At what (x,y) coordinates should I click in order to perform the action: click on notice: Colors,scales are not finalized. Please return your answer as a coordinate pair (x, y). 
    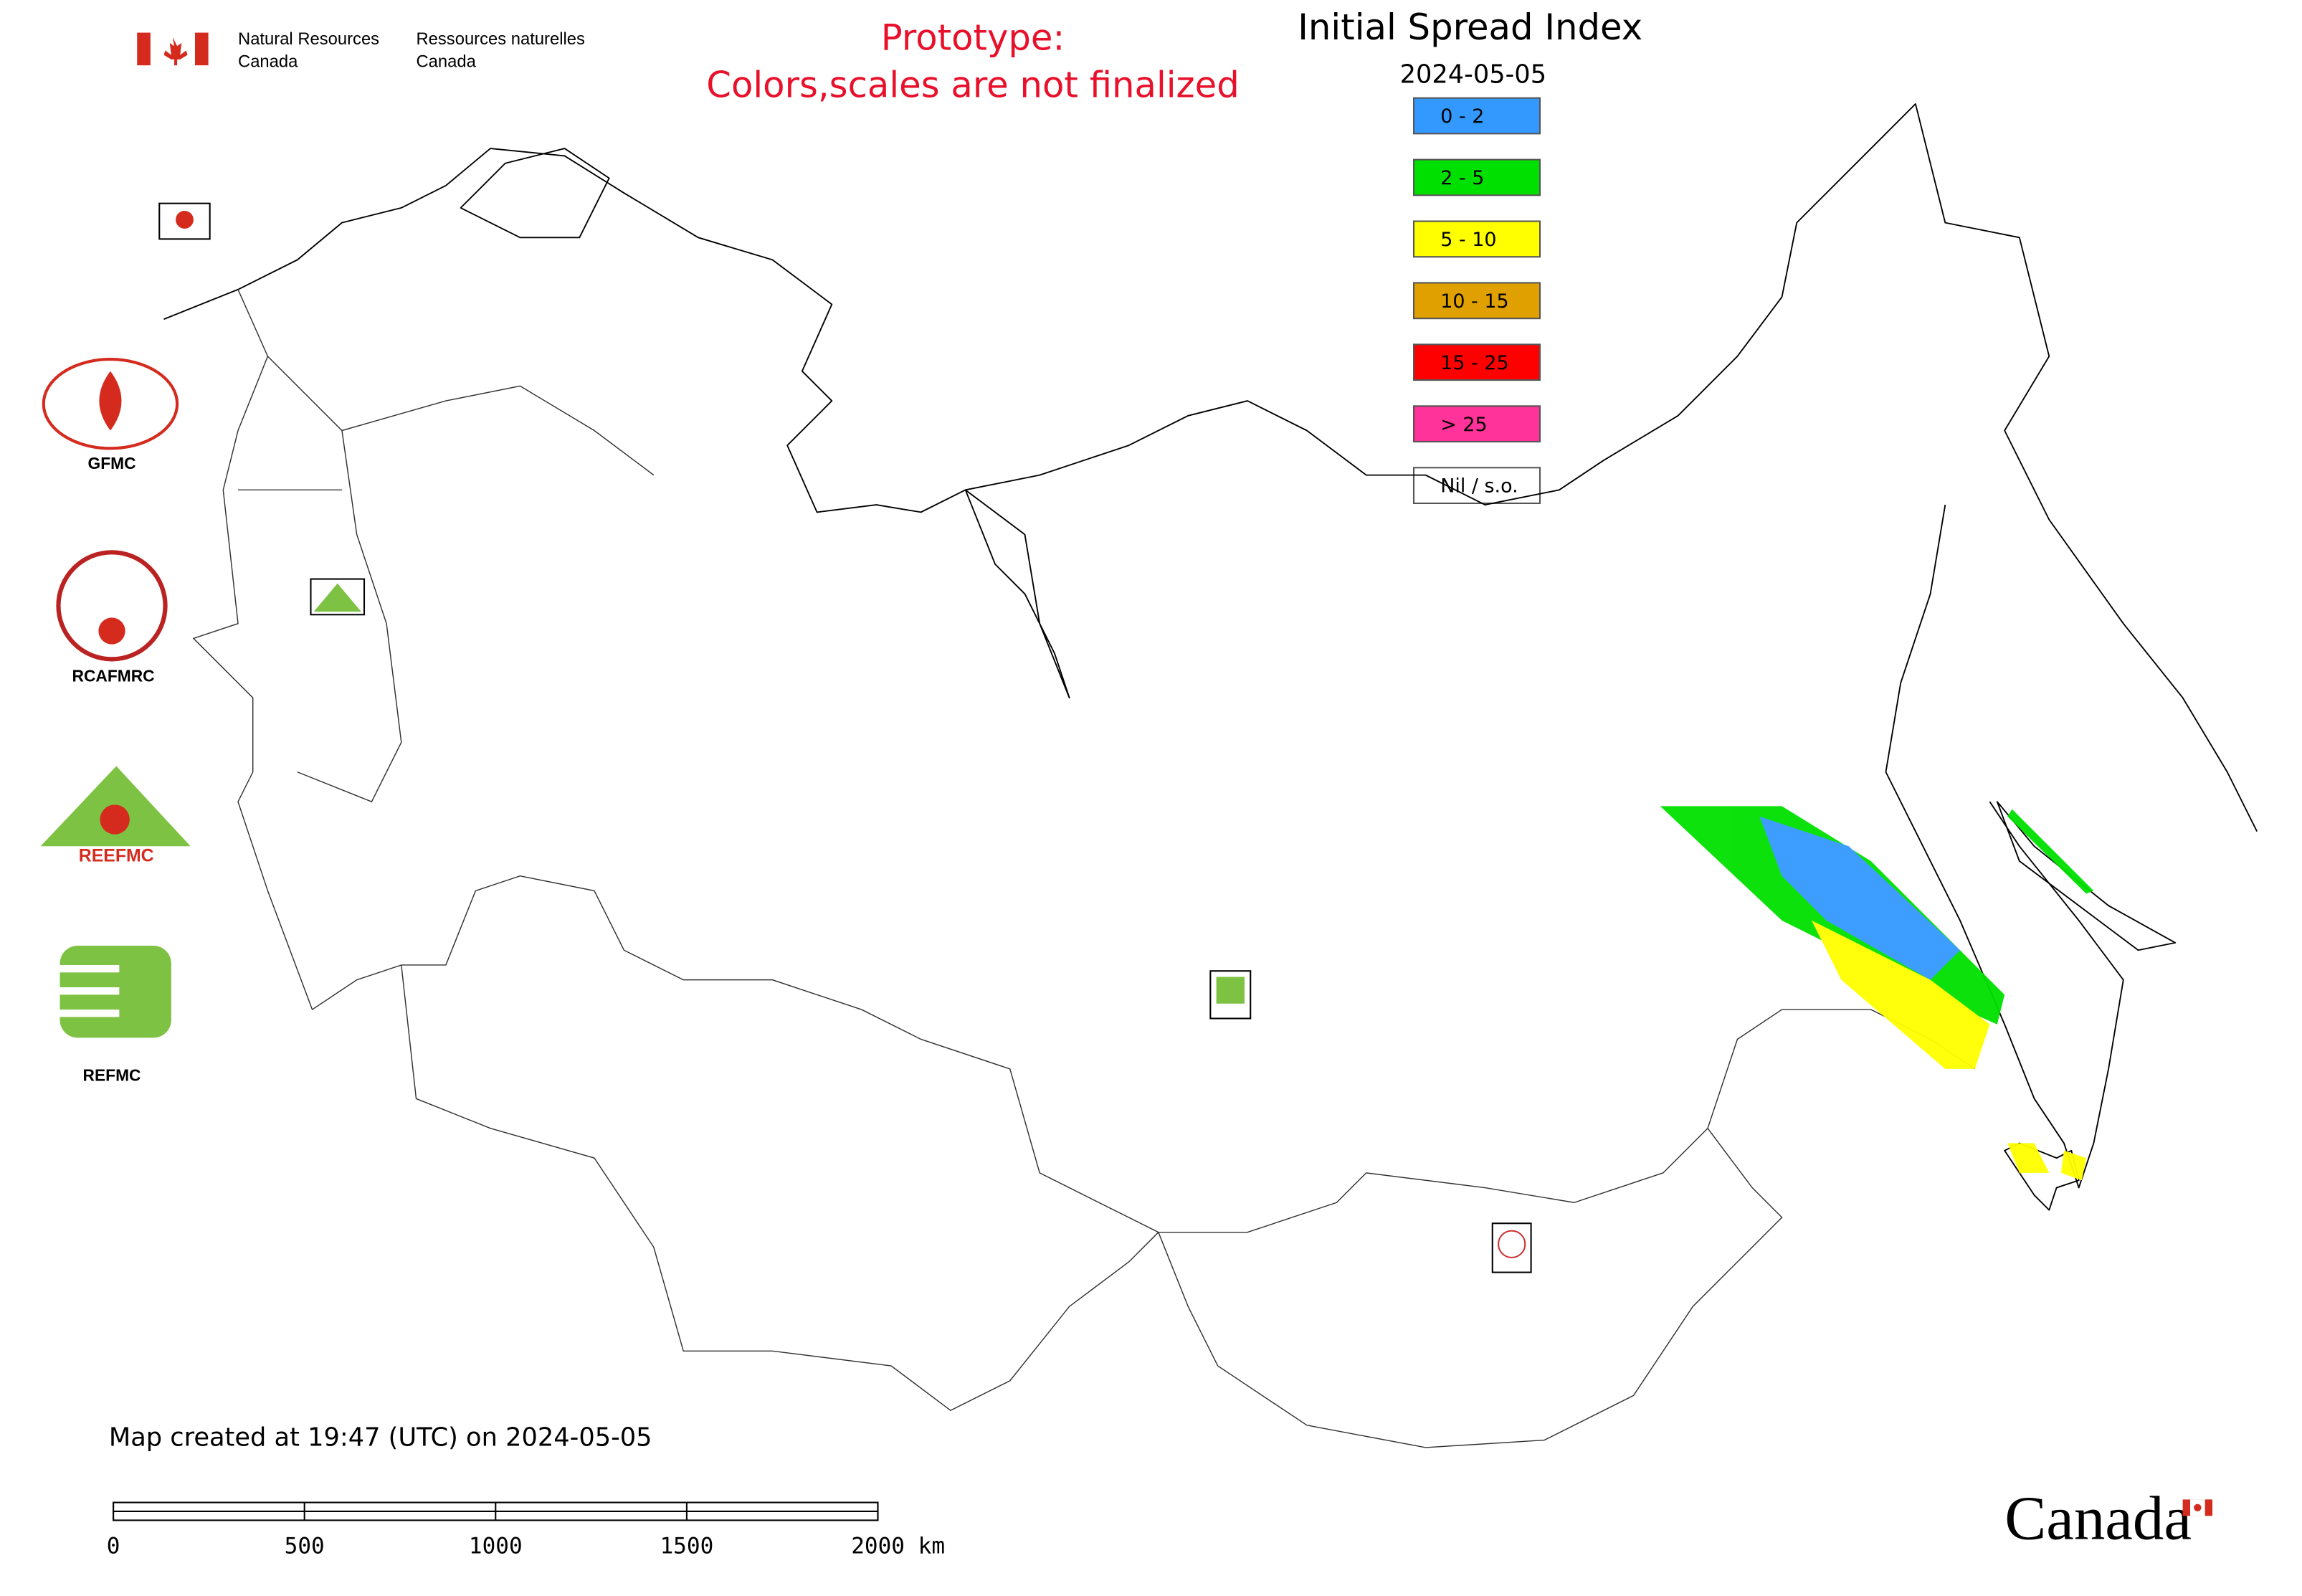
    Looking at the image, I should click on (973, 85).